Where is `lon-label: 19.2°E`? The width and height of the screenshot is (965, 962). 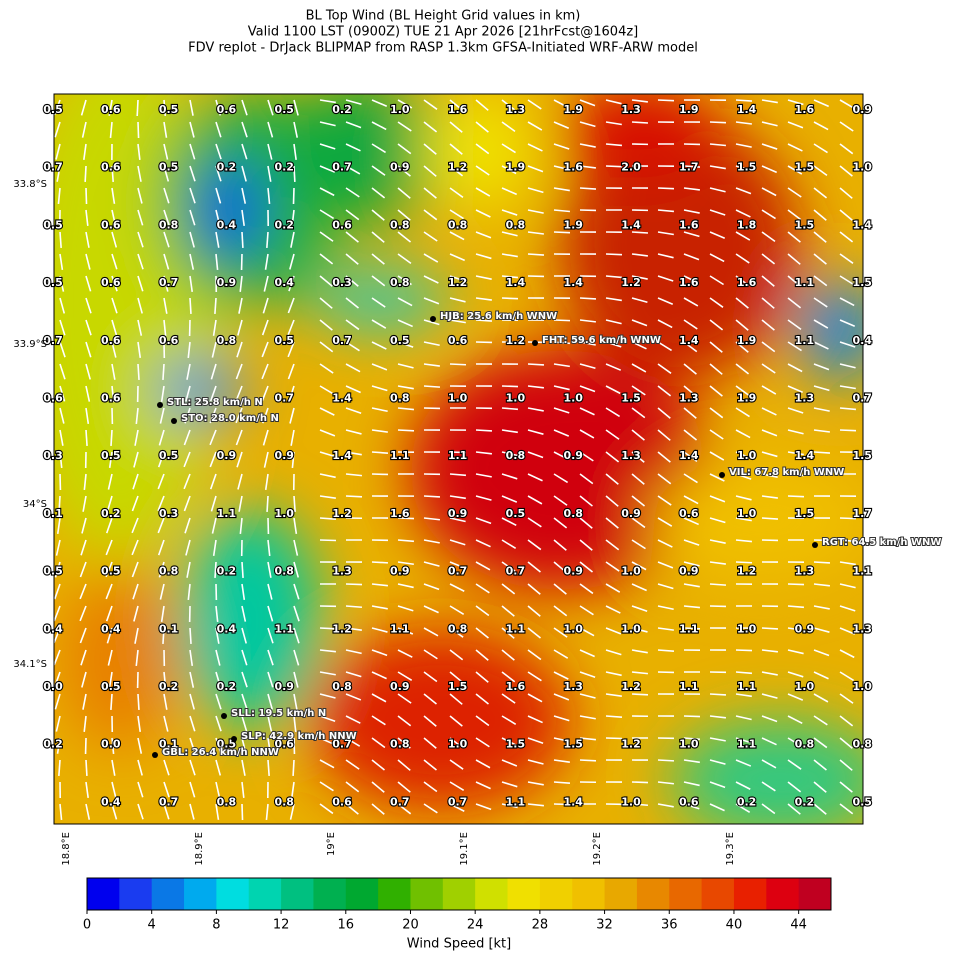
lon-label: 19.2°E is located at coordinates (597, 849).